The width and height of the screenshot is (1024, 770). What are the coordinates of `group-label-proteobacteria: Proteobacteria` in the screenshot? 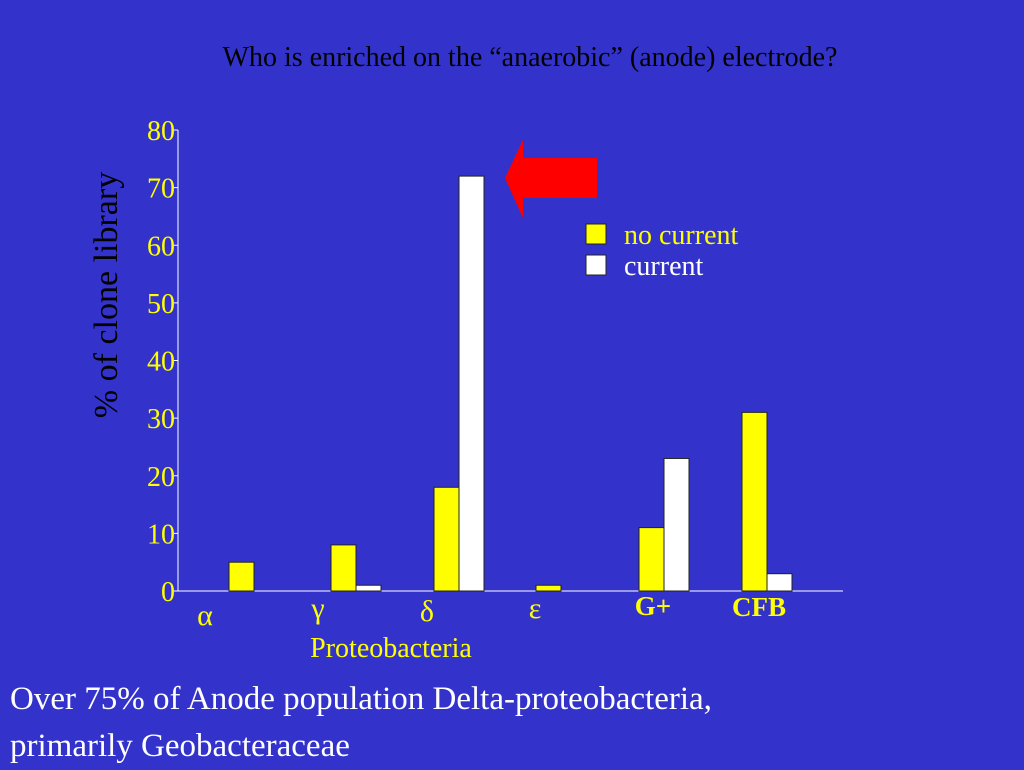 It's located at (391, 648).